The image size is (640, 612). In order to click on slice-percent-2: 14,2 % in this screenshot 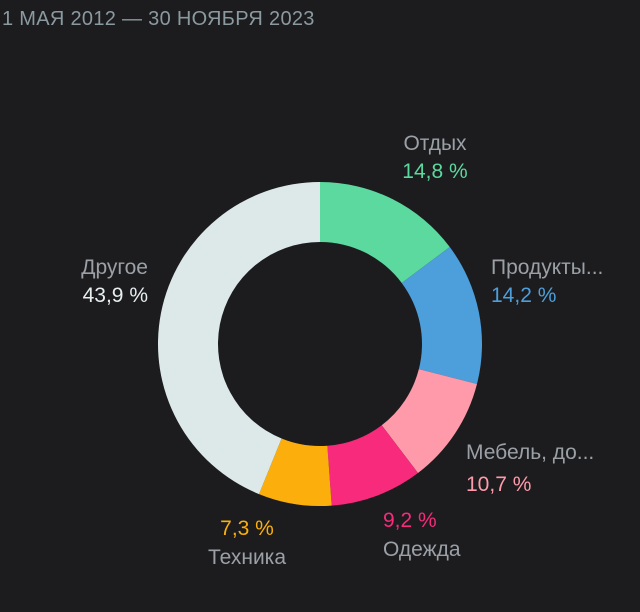, I will do `click(523, 295)`.